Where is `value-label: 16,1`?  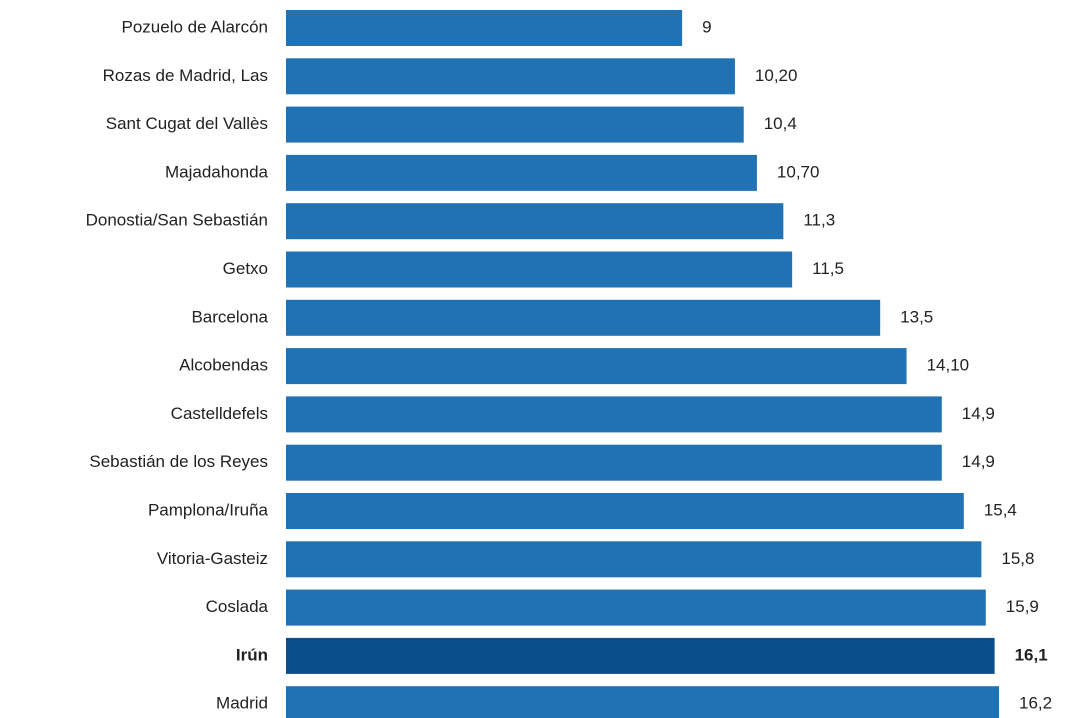 value-label: 16,1 is located at coordinates (1031, 654).